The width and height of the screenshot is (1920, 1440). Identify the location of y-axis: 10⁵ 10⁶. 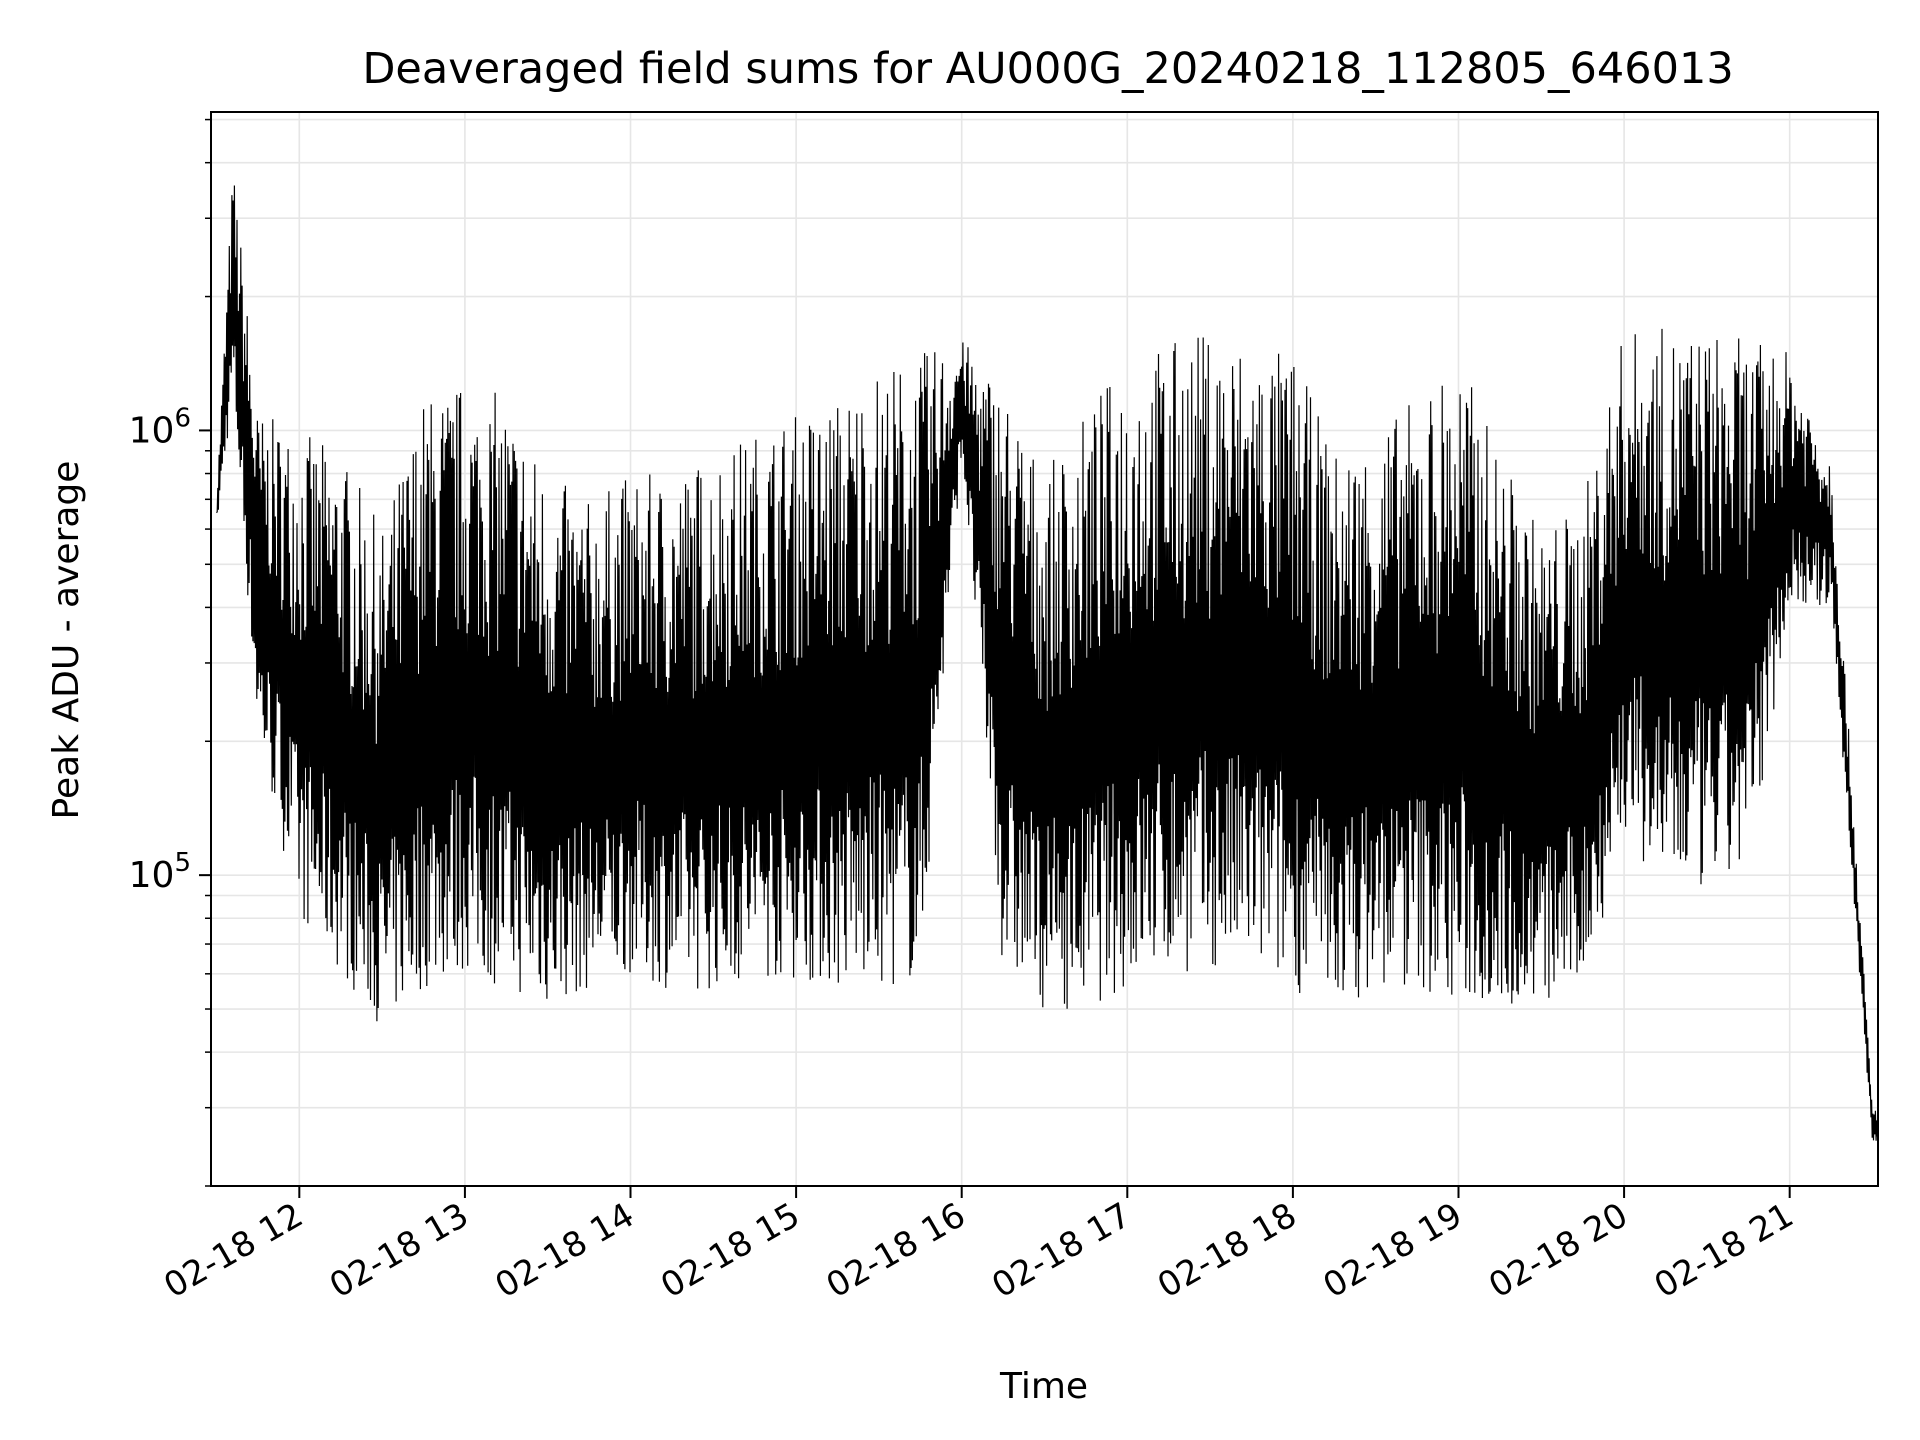
(170, 652).